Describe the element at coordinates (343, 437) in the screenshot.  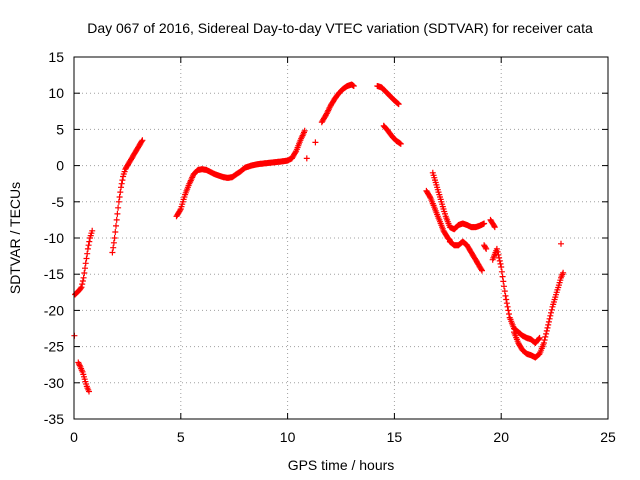
I see `x-tick-labels: 0 5 10 15 20 25` at that location.